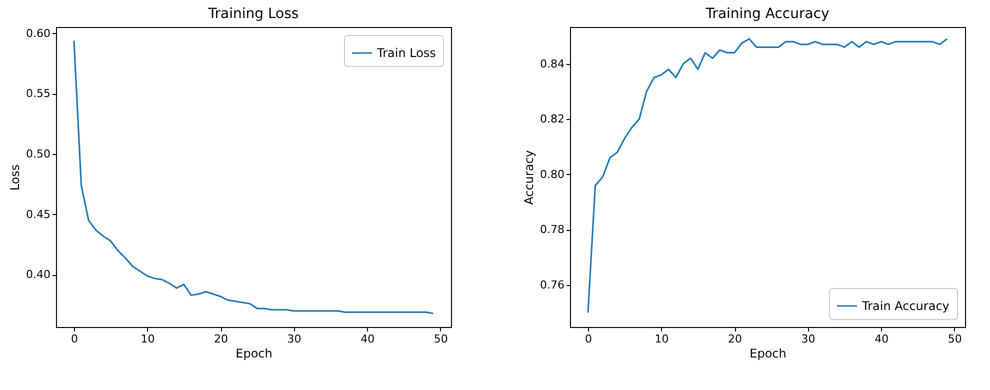  I want to click on y-tick-label: 0.45, so click(38, 214).